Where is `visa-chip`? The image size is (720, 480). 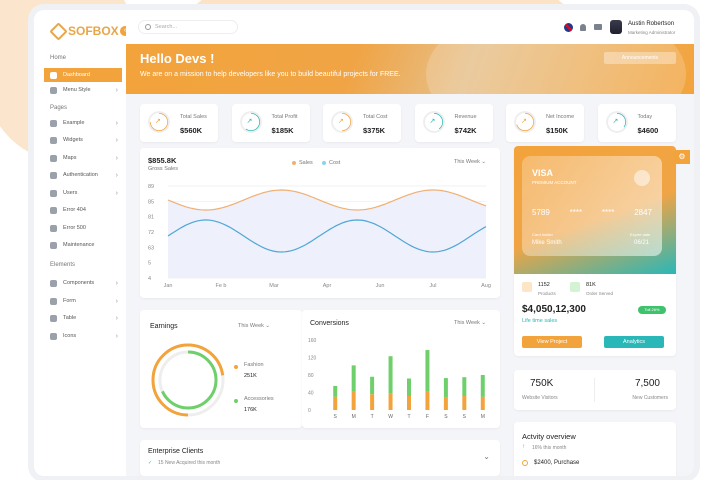
visa-chip is located at coordinates (642, 178).